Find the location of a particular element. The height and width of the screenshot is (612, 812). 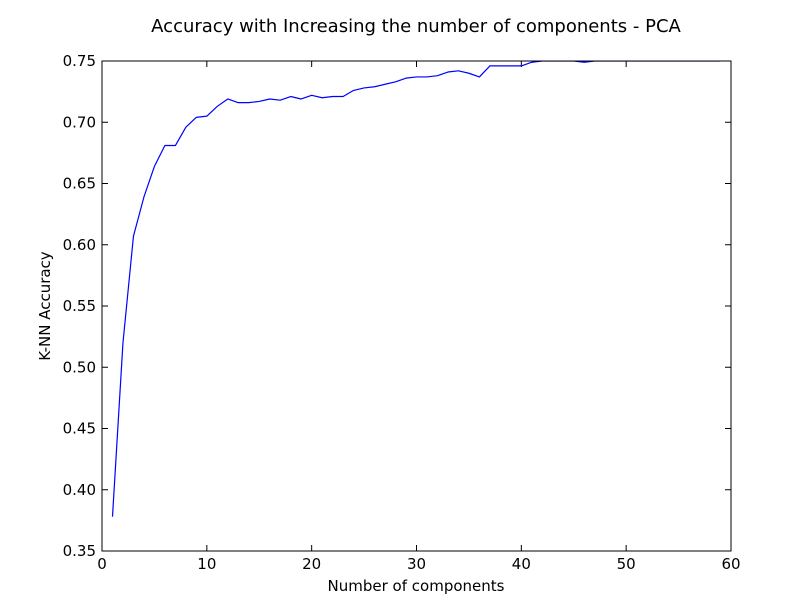

x-tick-label: 30 is located at coordinates (416, 564).